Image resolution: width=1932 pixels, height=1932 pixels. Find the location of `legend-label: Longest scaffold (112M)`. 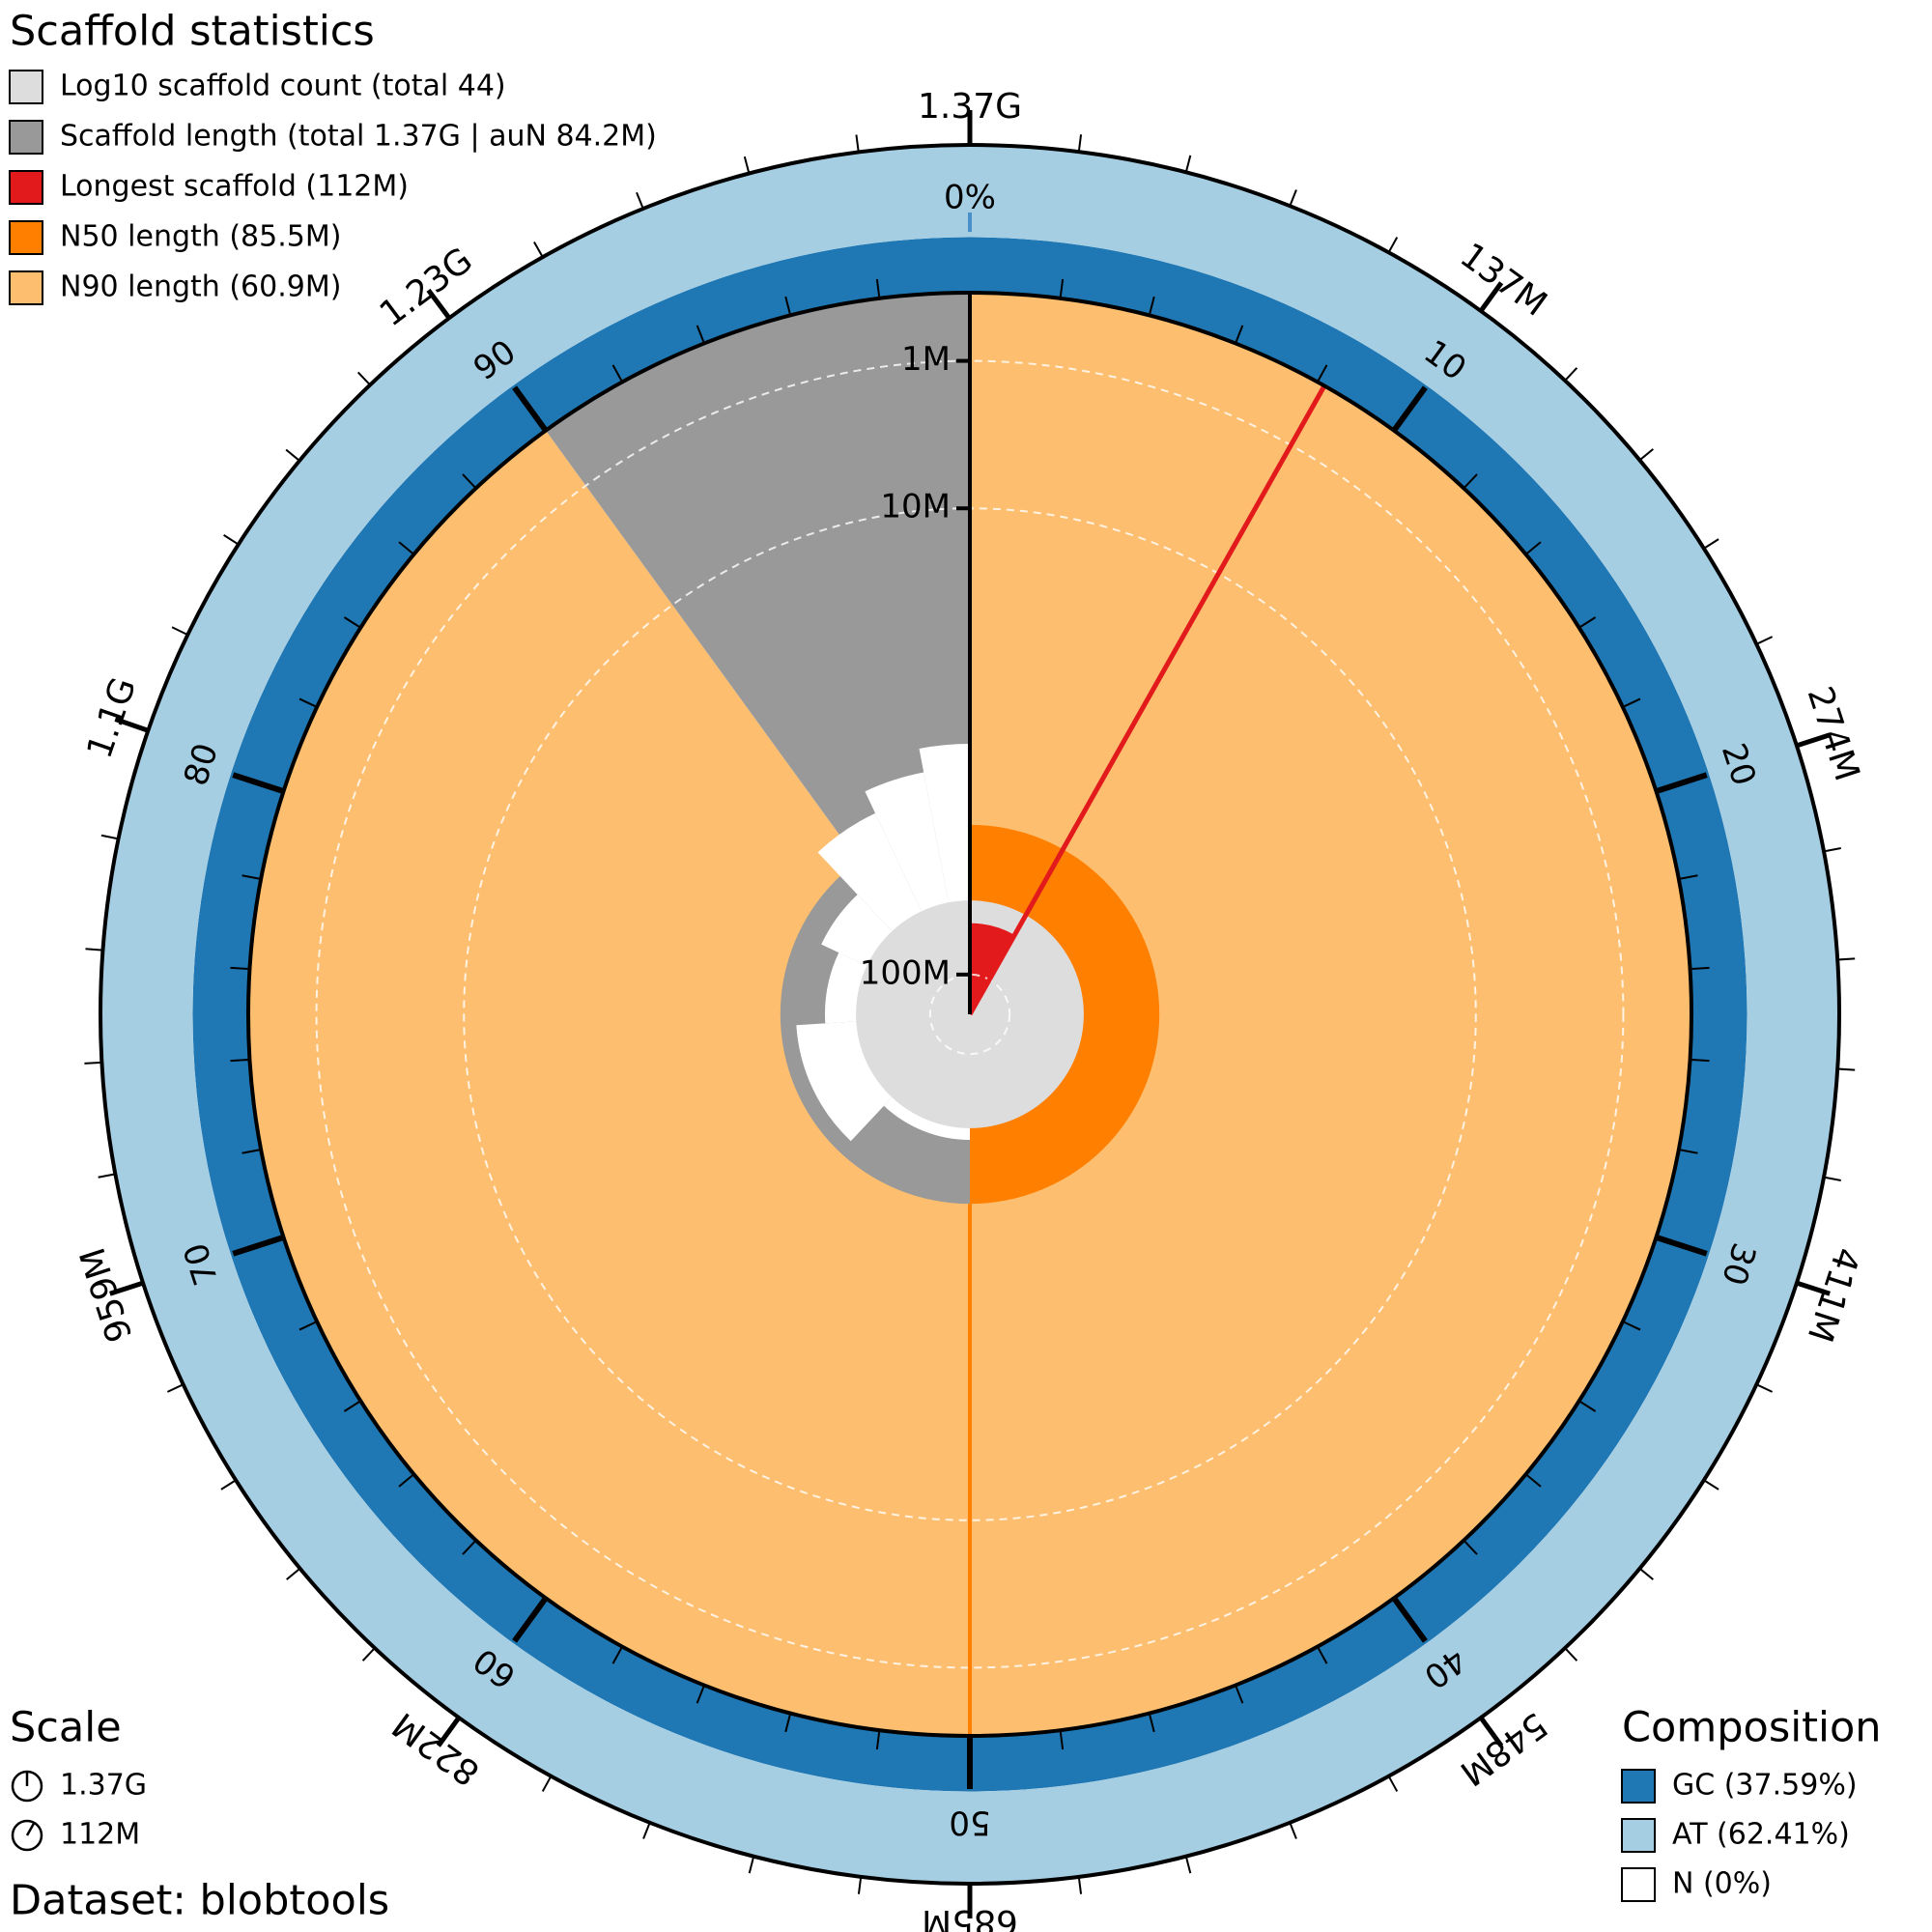

legend-label: Longest scaffold (112M) is located at coordinates (234, 187).